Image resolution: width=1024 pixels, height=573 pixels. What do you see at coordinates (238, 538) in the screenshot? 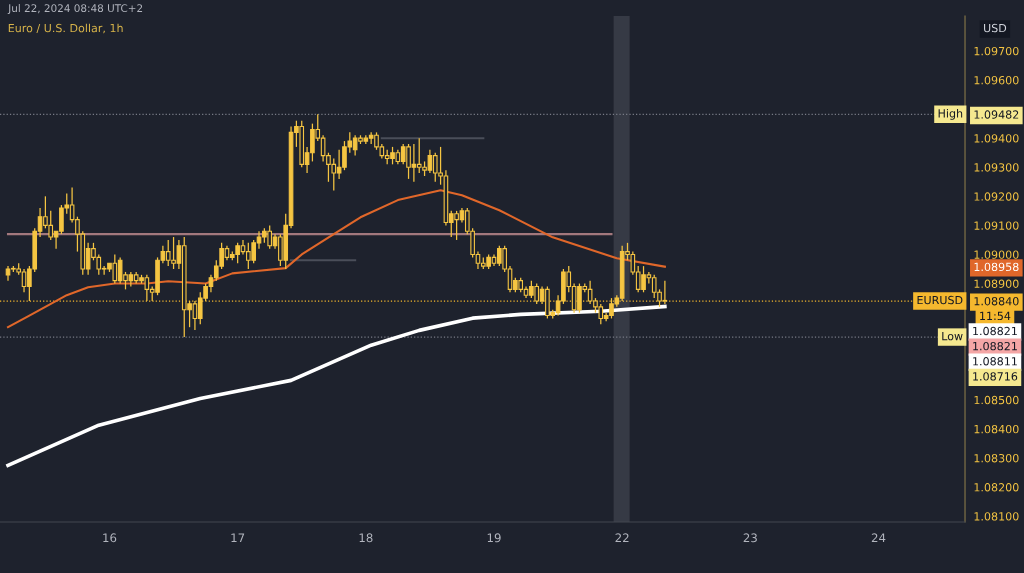
I see `x-tick-label: 17` at bounding box center [238, 538].